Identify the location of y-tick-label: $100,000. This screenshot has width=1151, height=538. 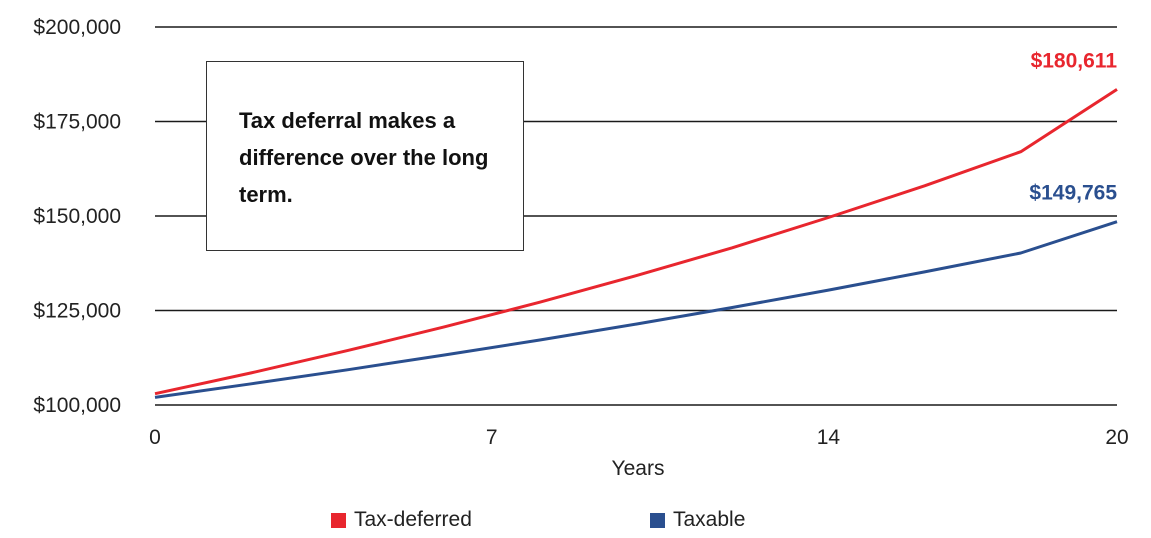
(77, 405).